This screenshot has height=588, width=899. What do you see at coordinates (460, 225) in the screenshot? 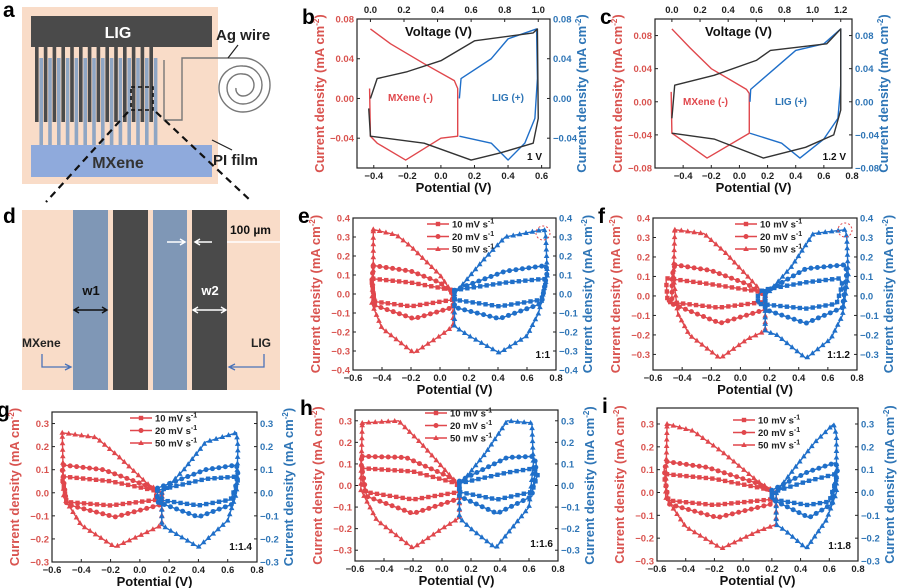
I see `legend-item: 10 mV s-1` at bounding box center [460, 225].